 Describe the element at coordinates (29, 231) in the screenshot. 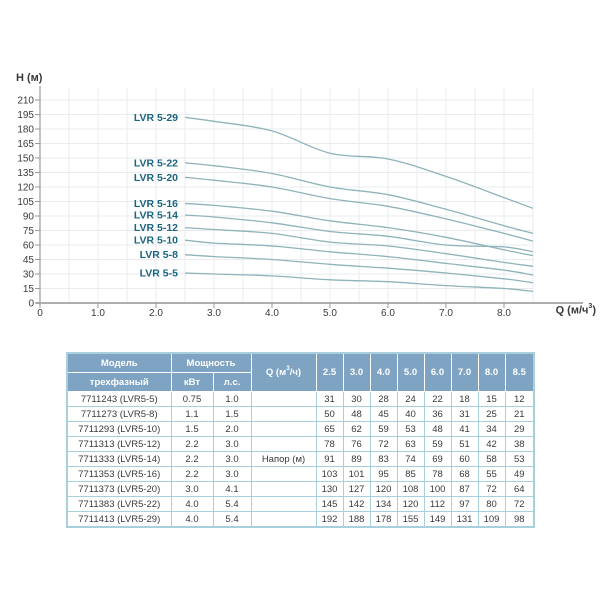

I see `y-tick-label: 75` at that location.